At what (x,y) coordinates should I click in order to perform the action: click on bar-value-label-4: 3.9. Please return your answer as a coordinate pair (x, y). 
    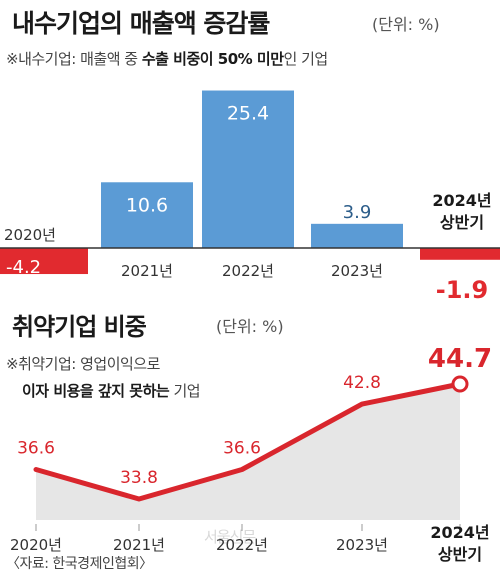
    Looking at the image, I should click on (357, 212).